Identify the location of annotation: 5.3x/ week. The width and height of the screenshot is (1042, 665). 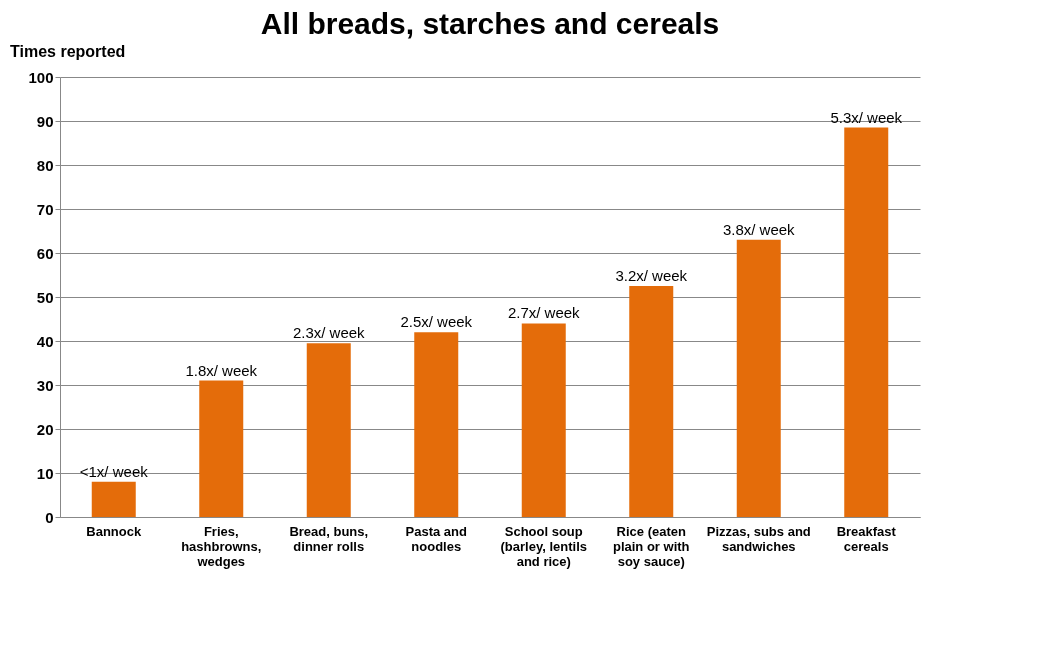
(866, 117).